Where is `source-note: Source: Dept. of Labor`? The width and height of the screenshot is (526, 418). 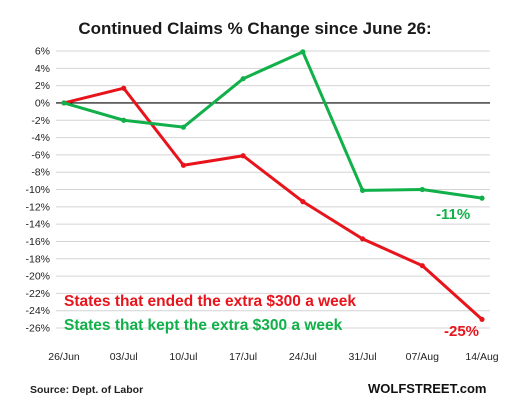 source-note: Source: Dept. of Labor is located at coordinates (86, 390).